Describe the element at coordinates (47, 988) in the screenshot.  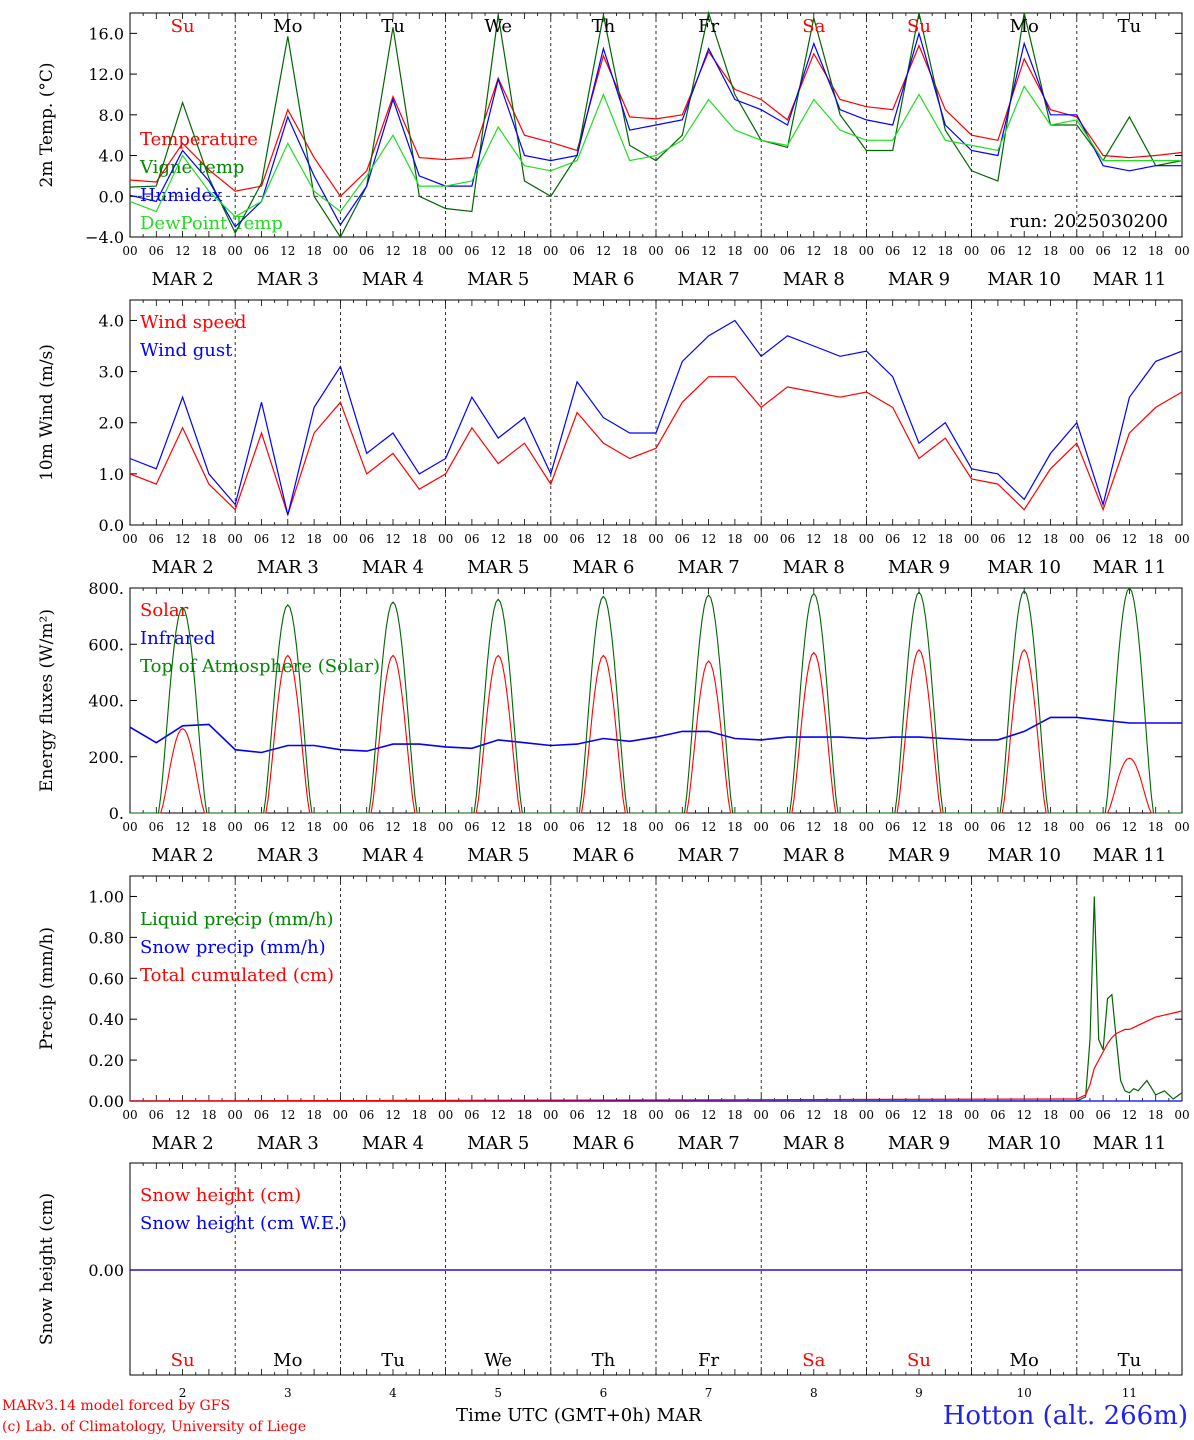
I see `y-axis-label: Precip (mm/h)` at that location.